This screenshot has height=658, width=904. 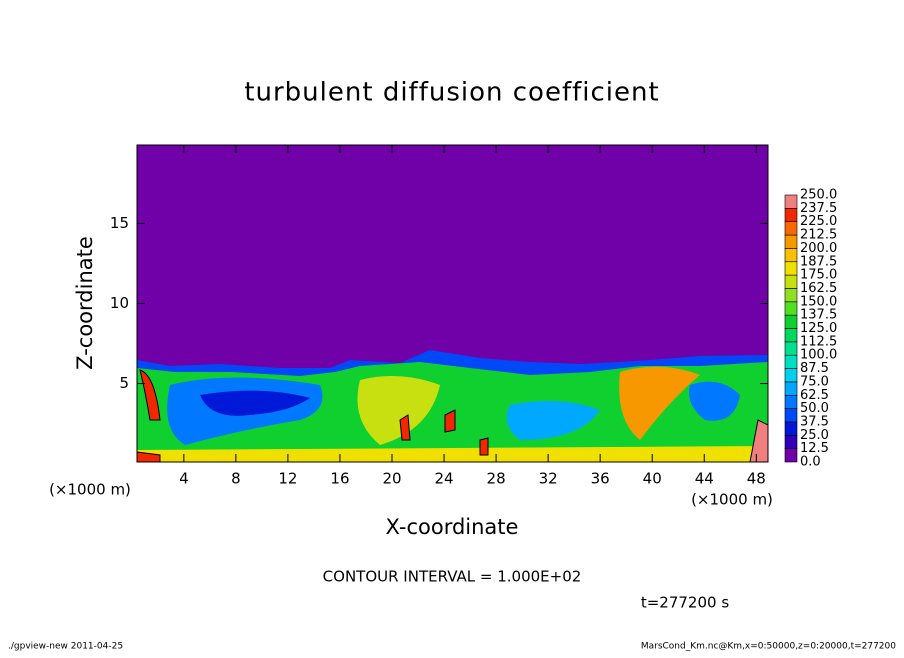 I want to click on colorbar-label: 200.0, so click(x=818, y=248).